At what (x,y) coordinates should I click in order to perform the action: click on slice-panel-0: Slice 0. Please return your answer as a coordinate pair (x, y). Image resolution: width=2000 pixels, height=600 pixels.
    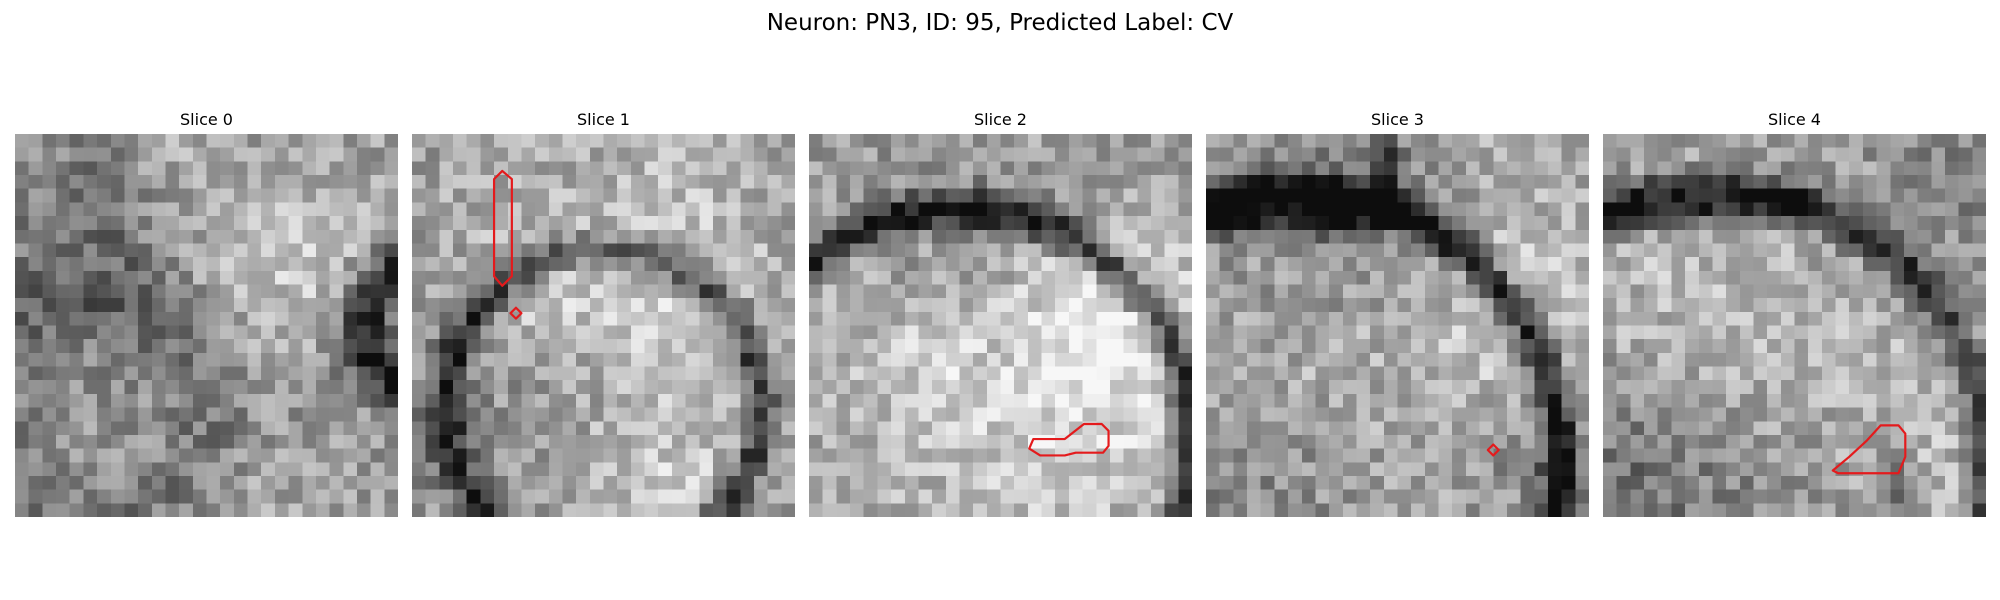
    Looking at the image, I should click on (206, 313).